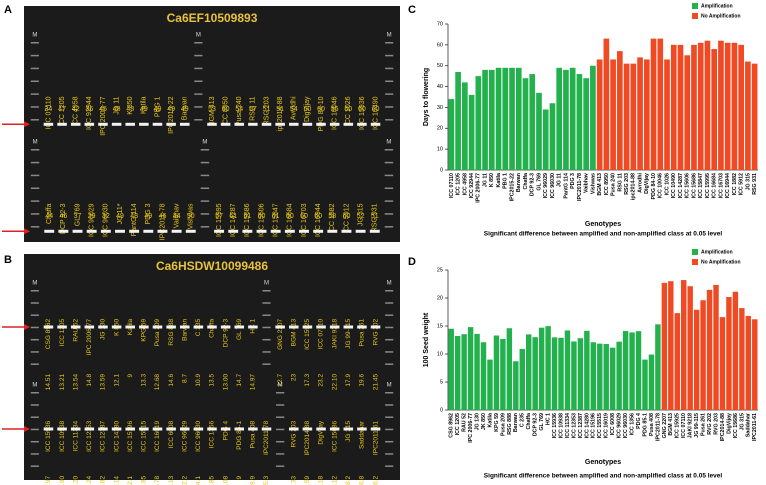 The width and height of the screenshot is (766, 485). What do you see at coordinates (48, 480) in the screenshot?
I see `lane-value: 12.97` at bounding box center [48, 480].